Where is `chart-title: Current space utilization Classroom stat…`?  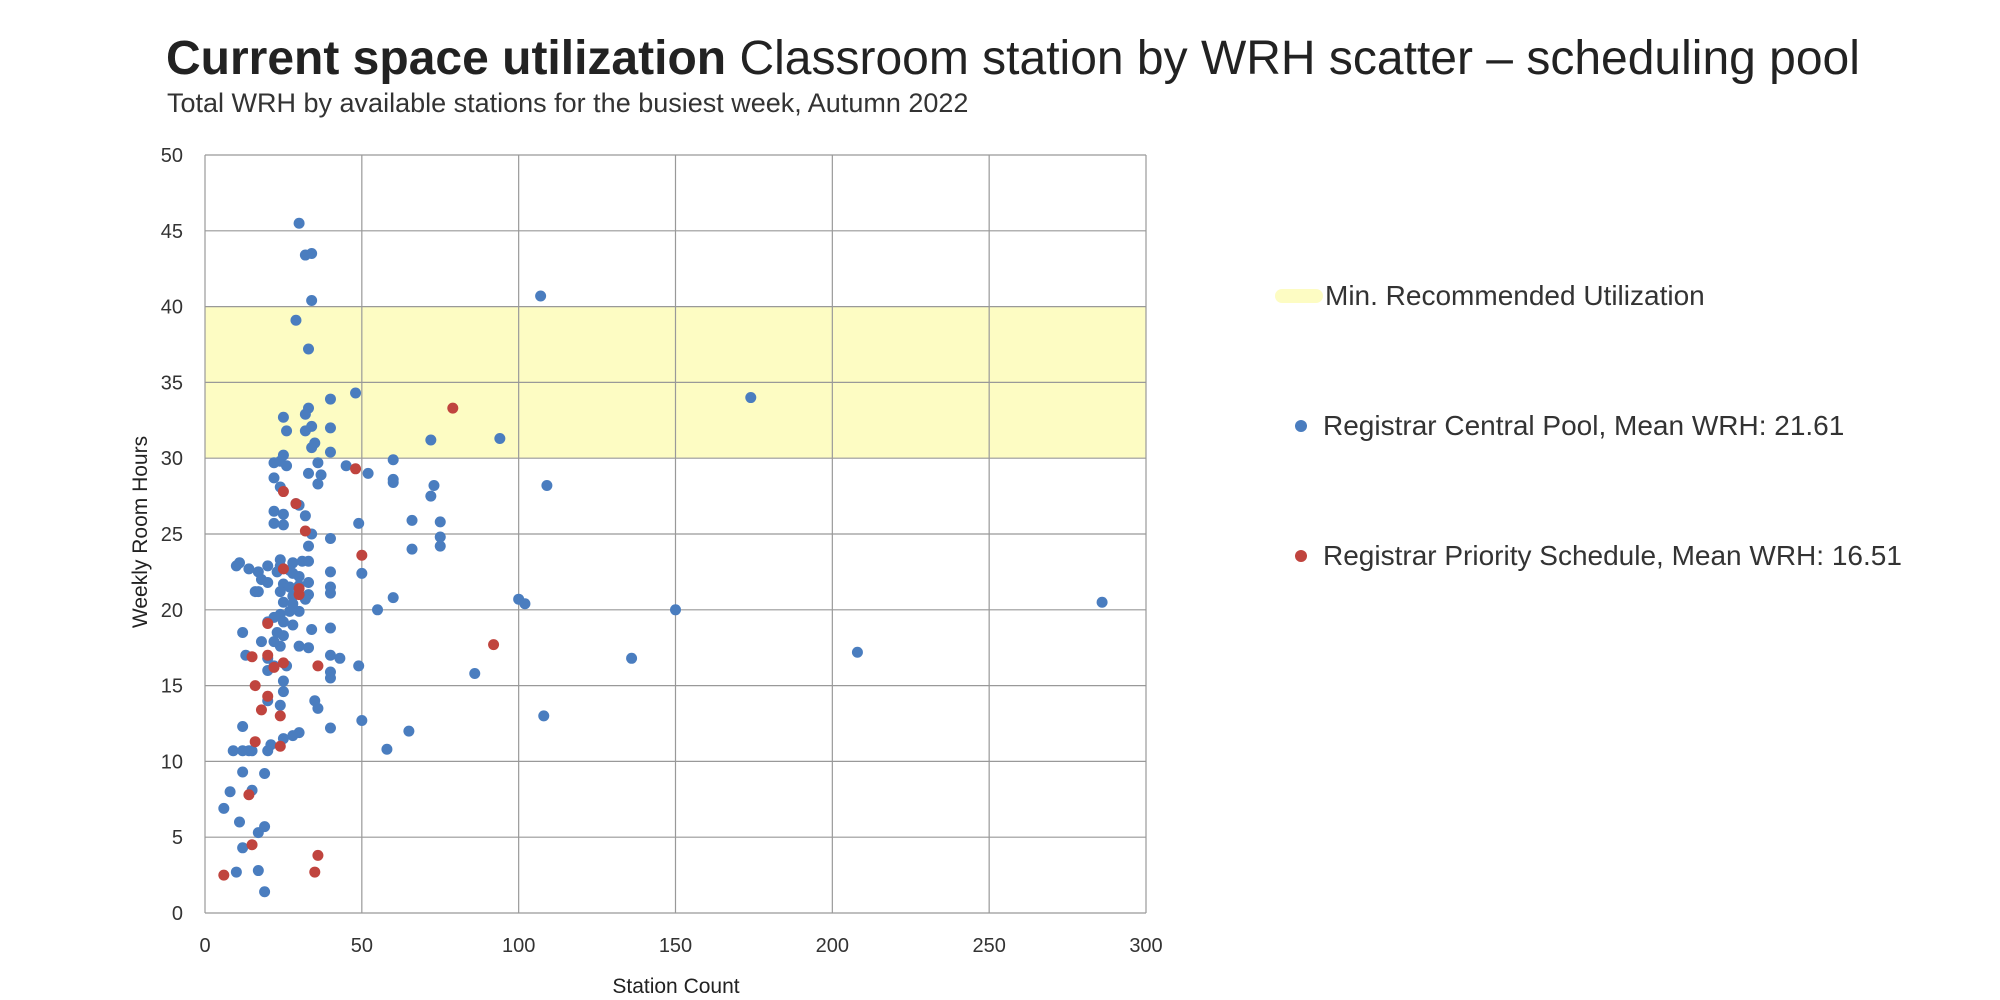
chart-title: Current space utilization Classroom stat… is located at coordinates (1013, 59).